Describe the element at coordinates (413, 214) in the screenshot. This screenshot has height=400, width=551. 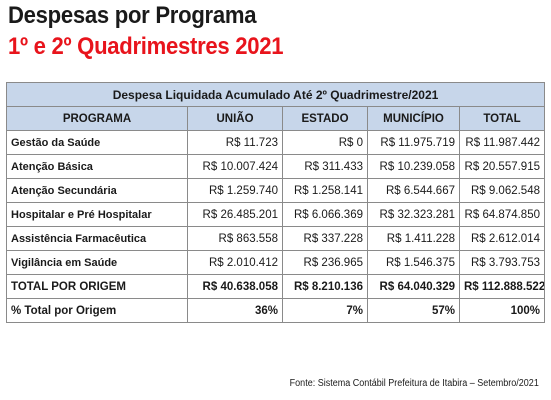
I see `value-cell: R$ 32.323.281` at that location.